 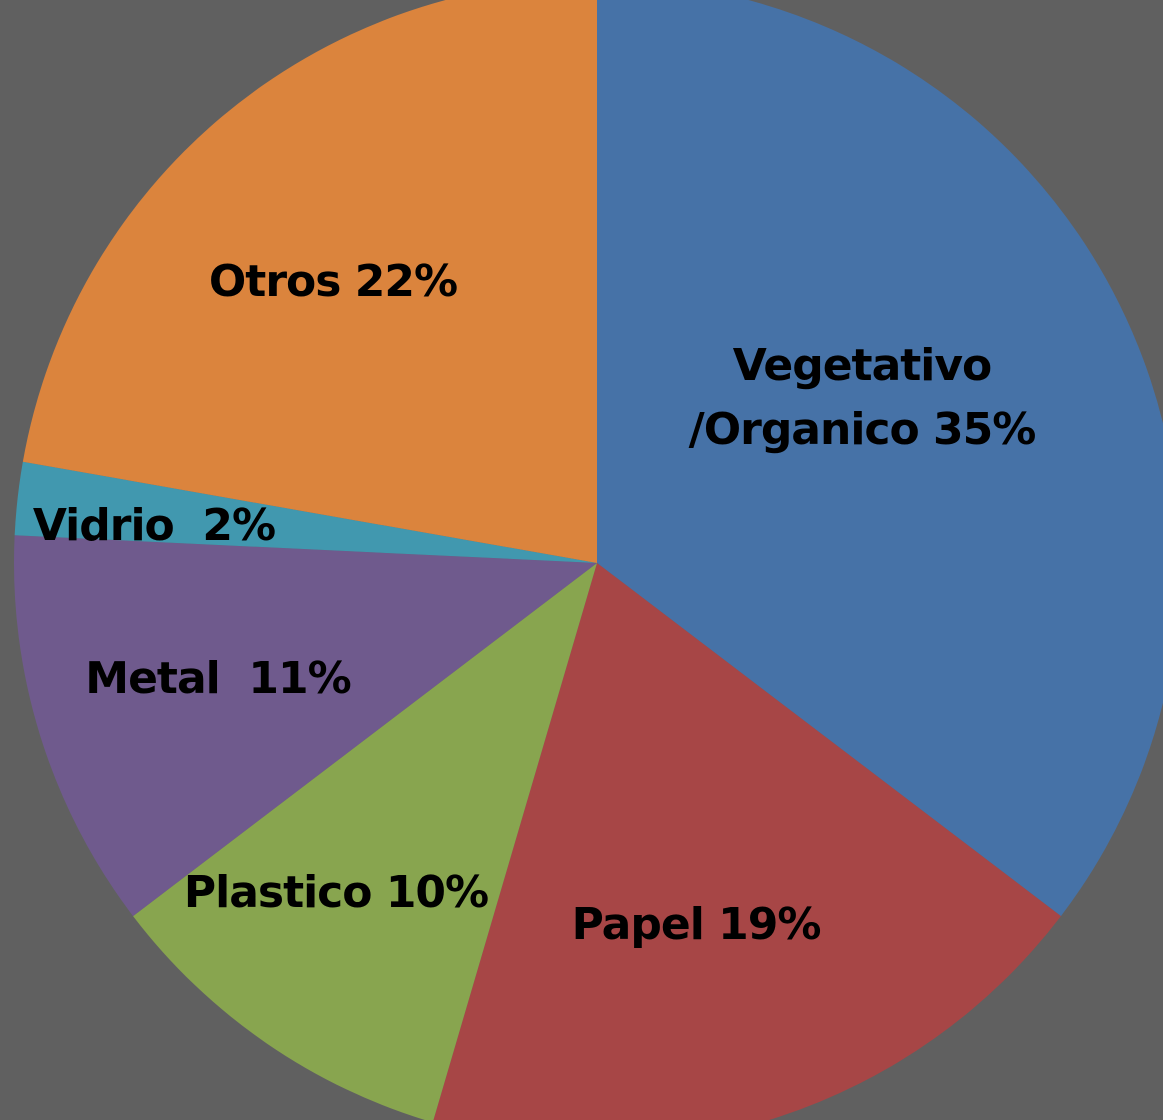 I want to click on pie-label-plastico: Plastico 10%, so click(x=336, y=892).